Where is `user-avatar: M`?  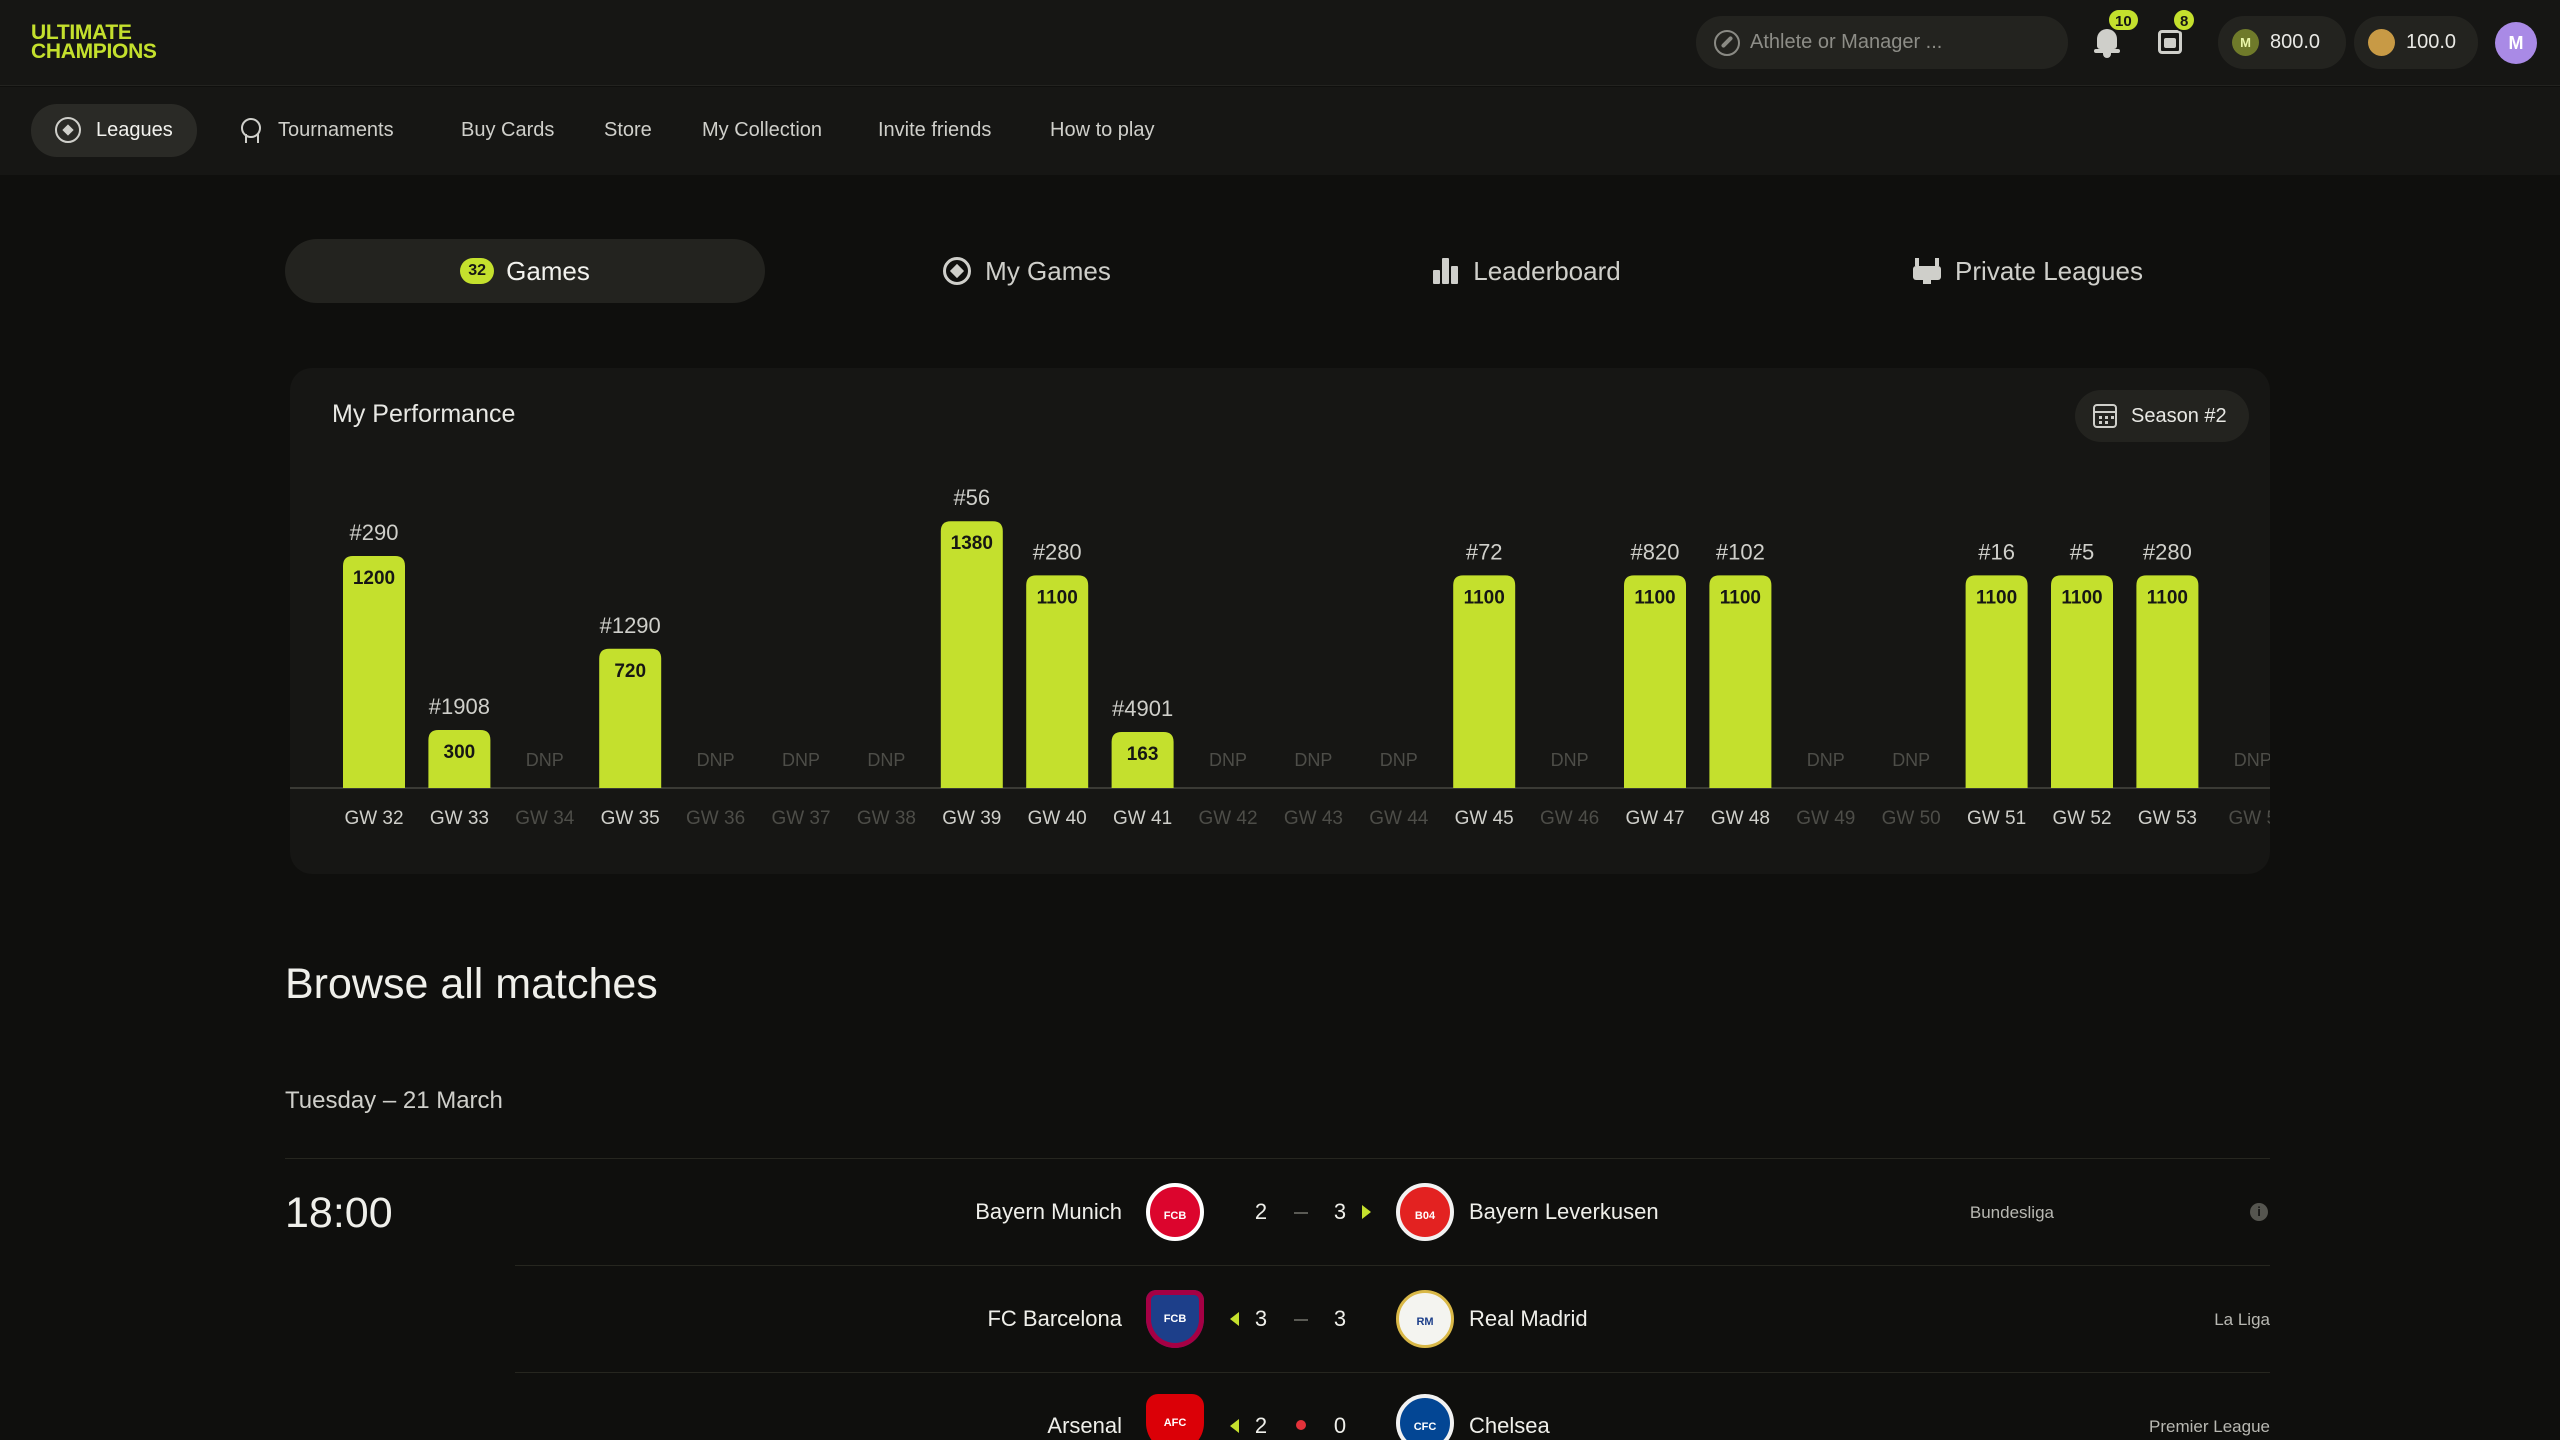
user-avatar: M is located at coordinates (2516, 43).